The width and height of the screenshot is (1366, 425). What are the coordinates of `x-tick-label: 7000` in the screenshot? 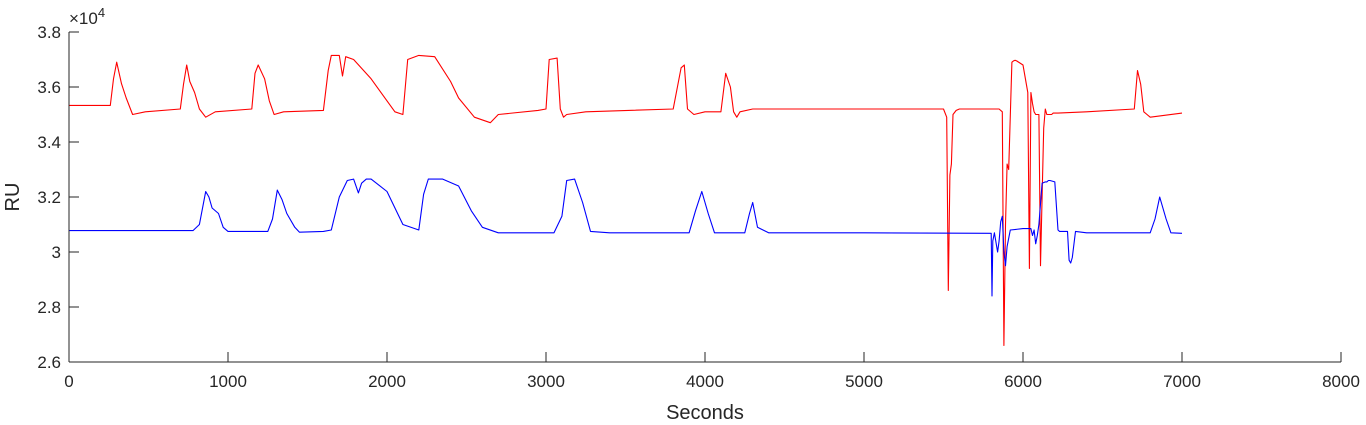 It's located at (1182, 381).